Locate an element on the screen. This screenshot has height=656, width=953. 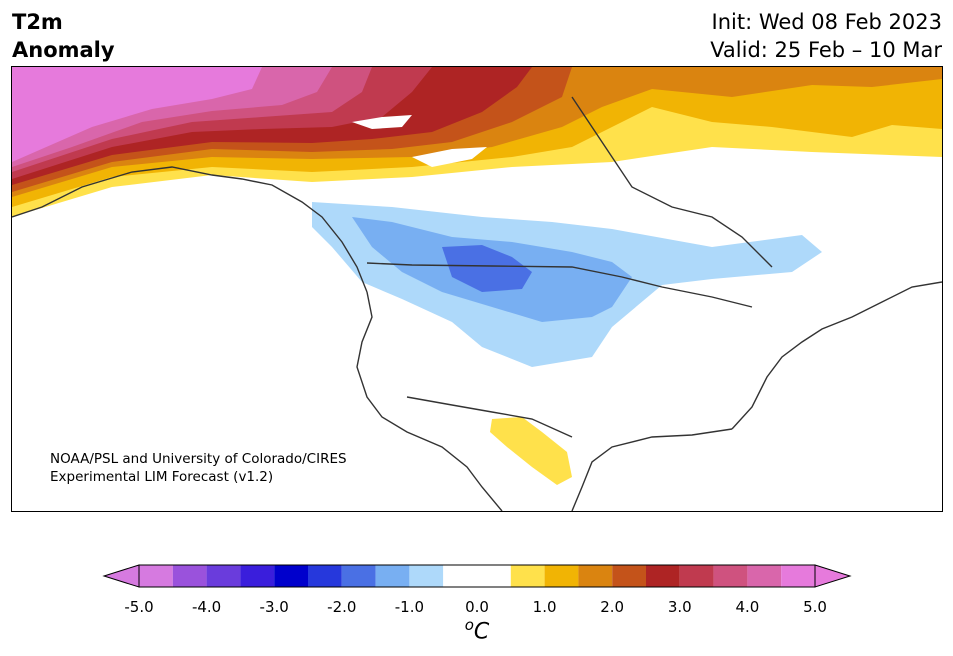
colorbar-tick-label: -4.0 is located at coordinates (206, 607).